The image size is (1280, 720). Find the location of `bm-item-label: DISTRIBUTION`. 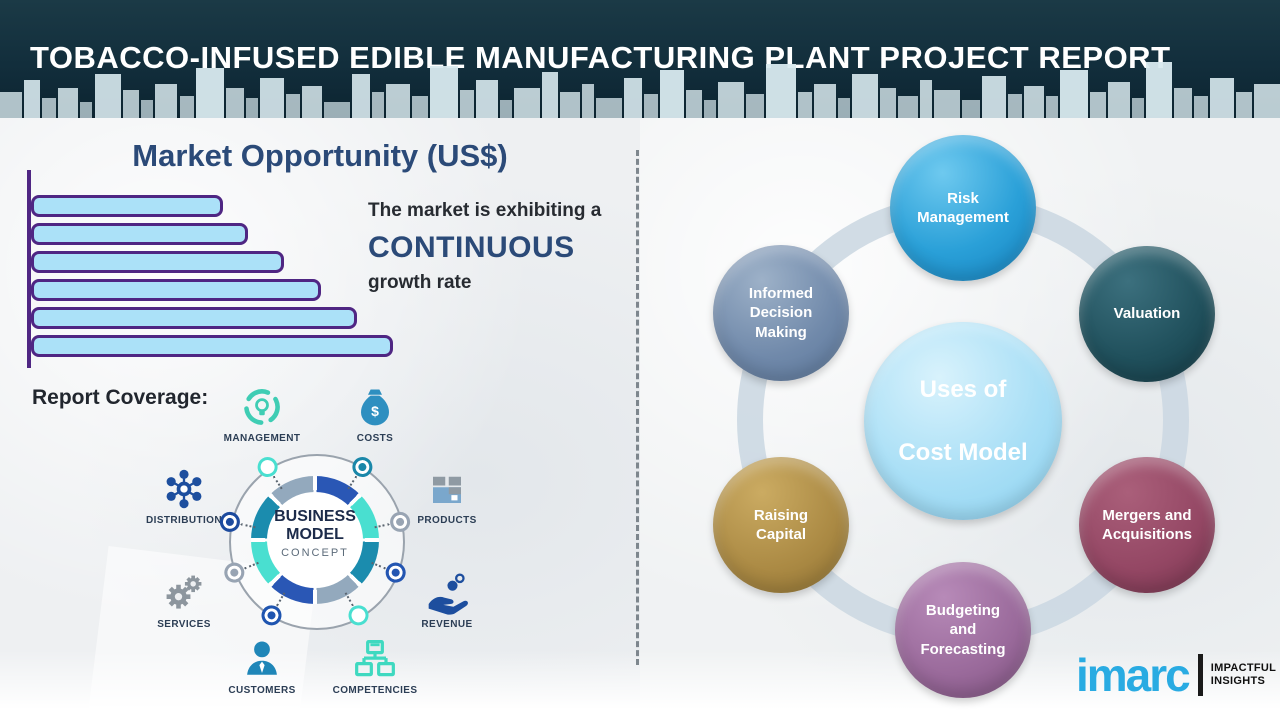

bm-item-label: DISTRIBUTION is located at coordinates (184, 520).